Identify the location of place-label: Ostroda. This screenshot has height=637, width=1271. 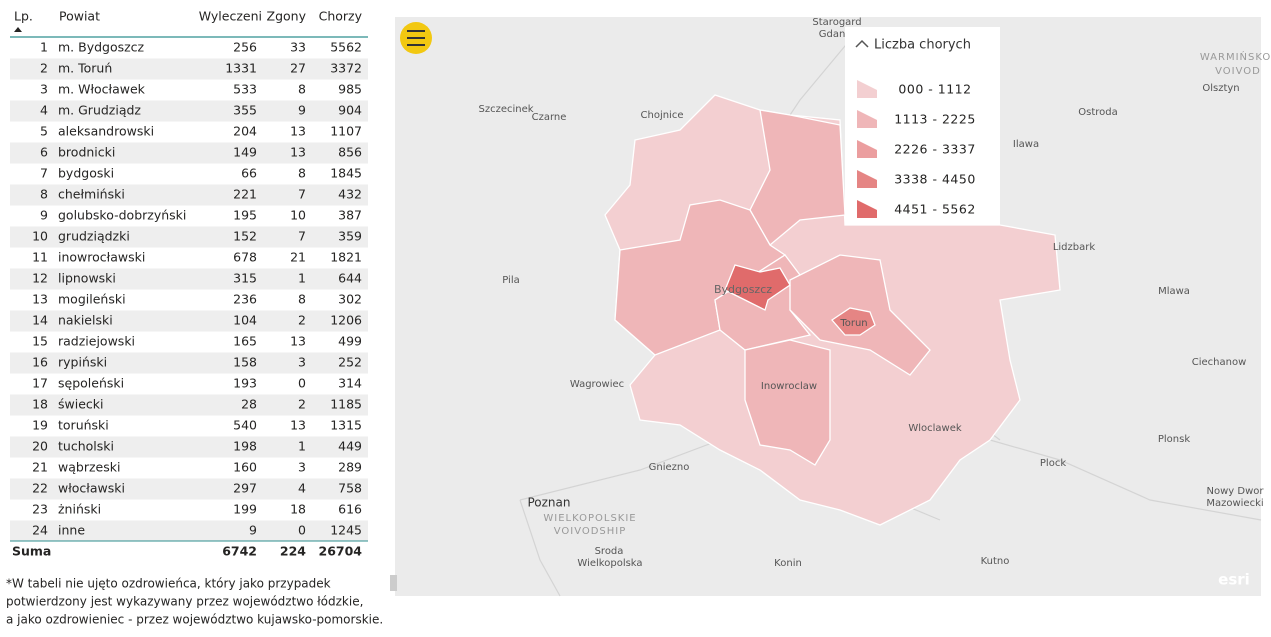
(1098, 112).